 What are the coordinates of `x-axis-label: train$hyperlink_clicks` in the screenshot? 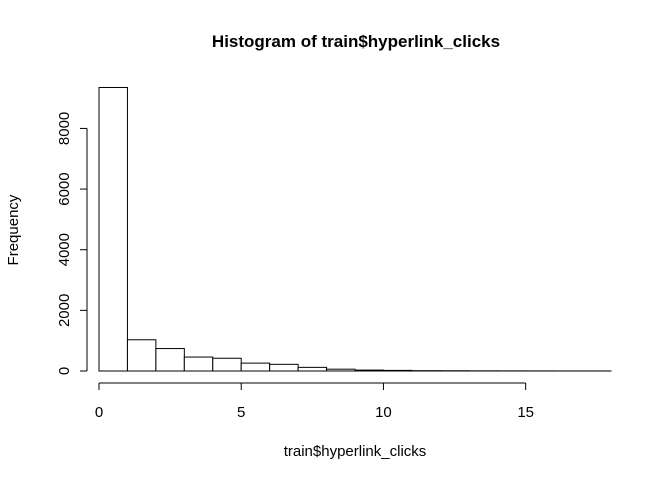 It's located at (355, 451).